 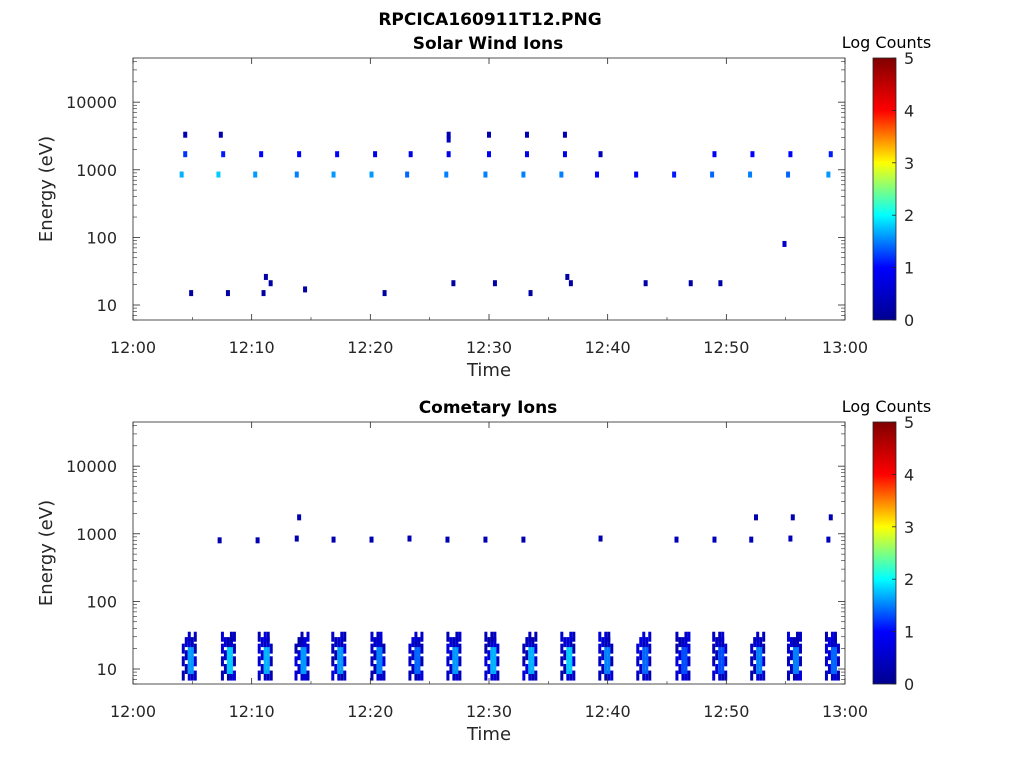 I want to click on colorbar, so click(x=884, y=189).